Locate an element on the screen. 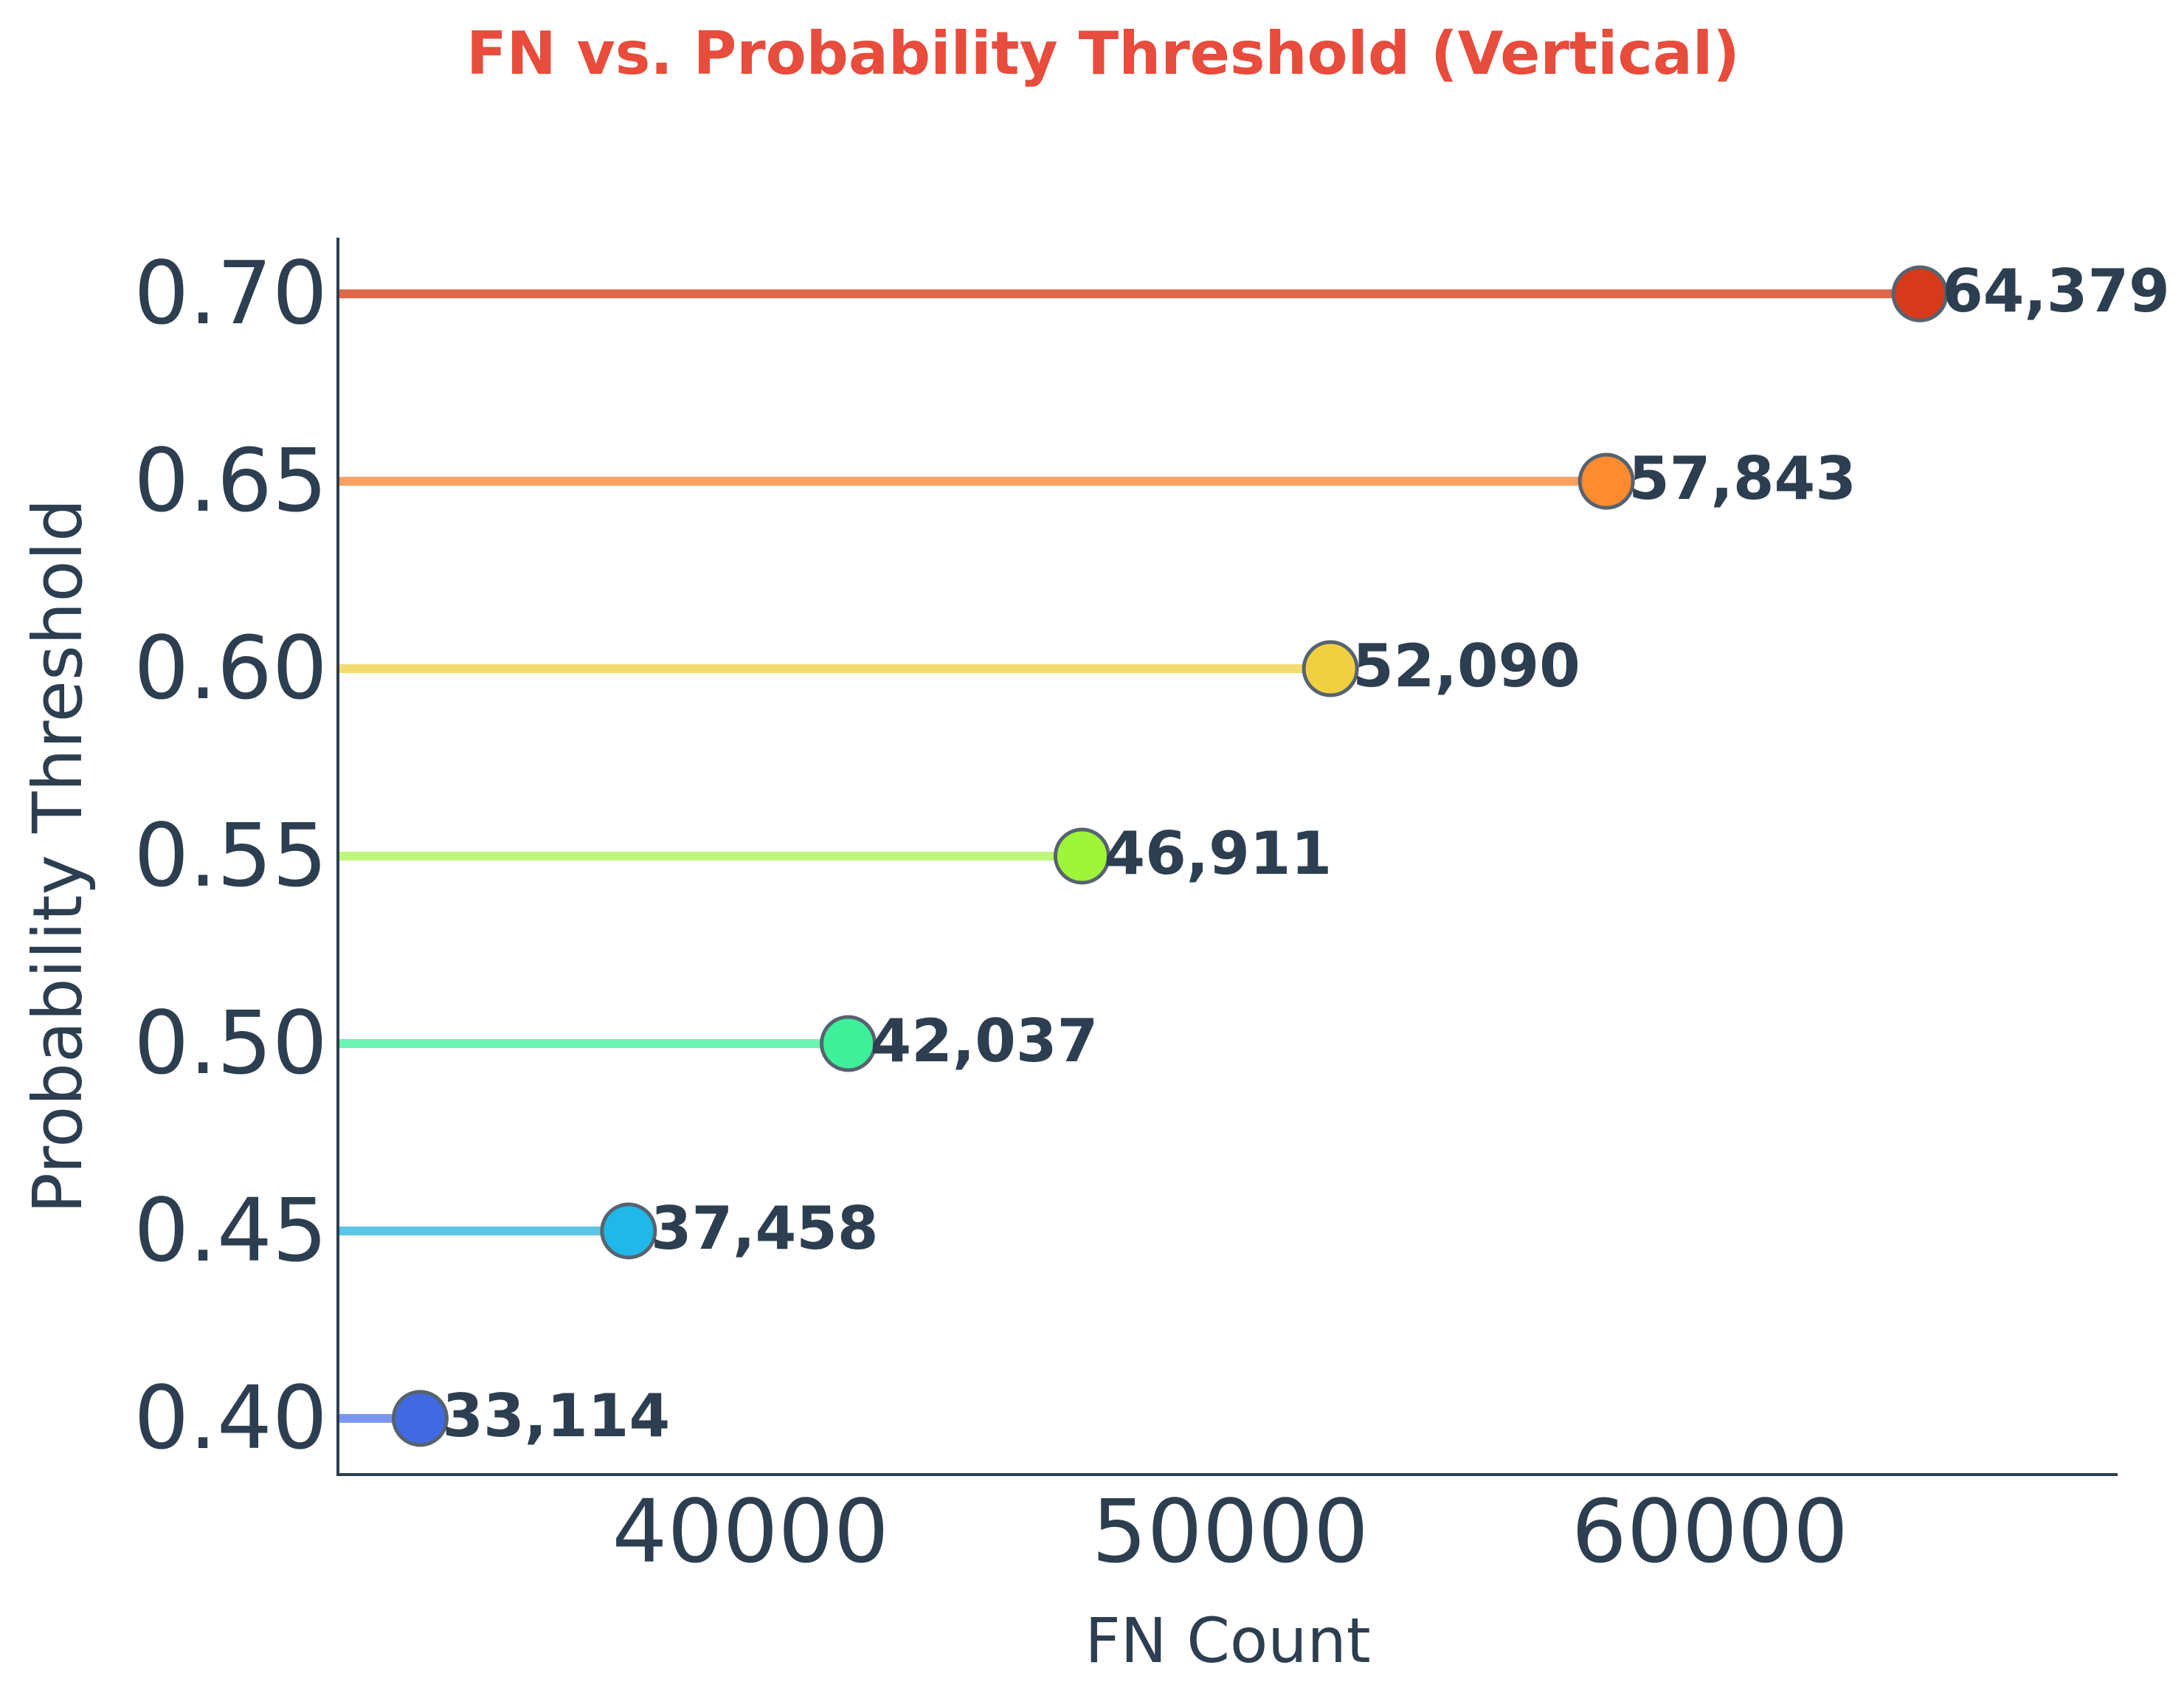 This screenshot has width=2184, height=1696. data-label: 33,114 is located at coordinates (556, 1416).